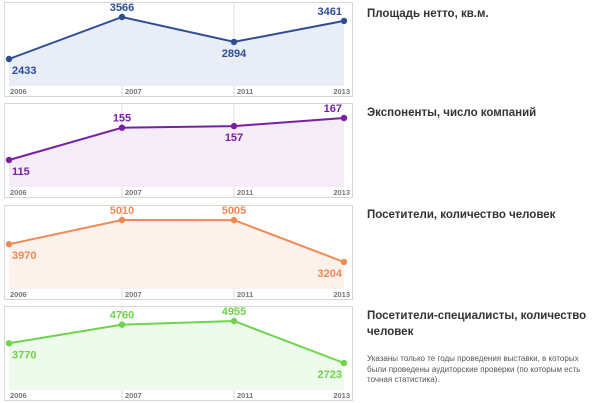 Image resolution: width=597 pixels, height=403 pixels. Describe the element at coordinates (333, 109) in the screenshot. I see `data-label: 167` at that location.